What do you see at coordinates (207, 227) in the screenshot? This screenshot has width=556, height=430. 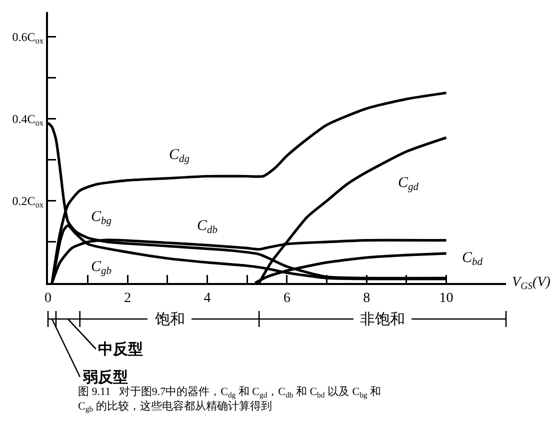 I see `series-label: C$_{db}$` at bounding box center [207, 227].